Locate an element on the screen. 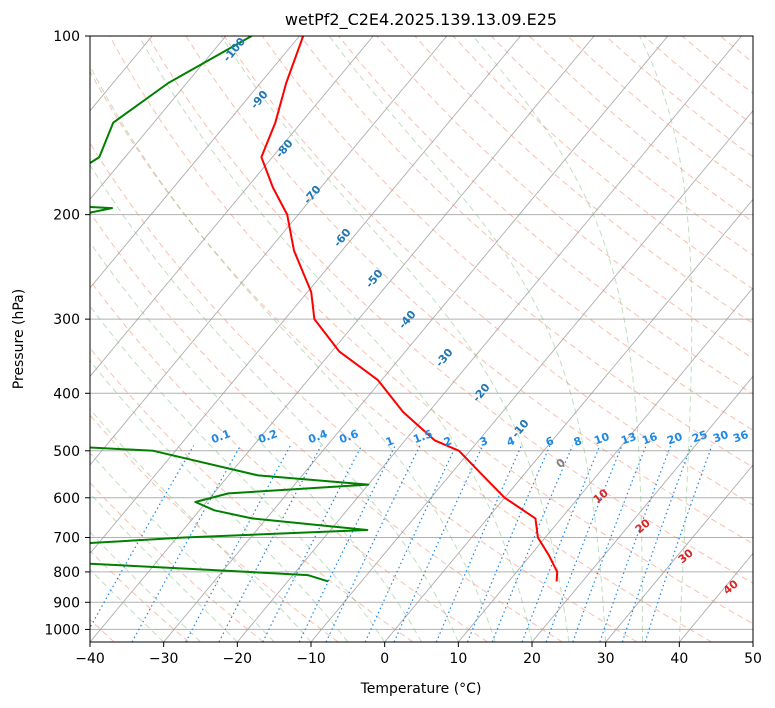 The width and height of the screenshot is (775, 708). mixing-ratio-label: 8 is located at coordinates (578, 441).